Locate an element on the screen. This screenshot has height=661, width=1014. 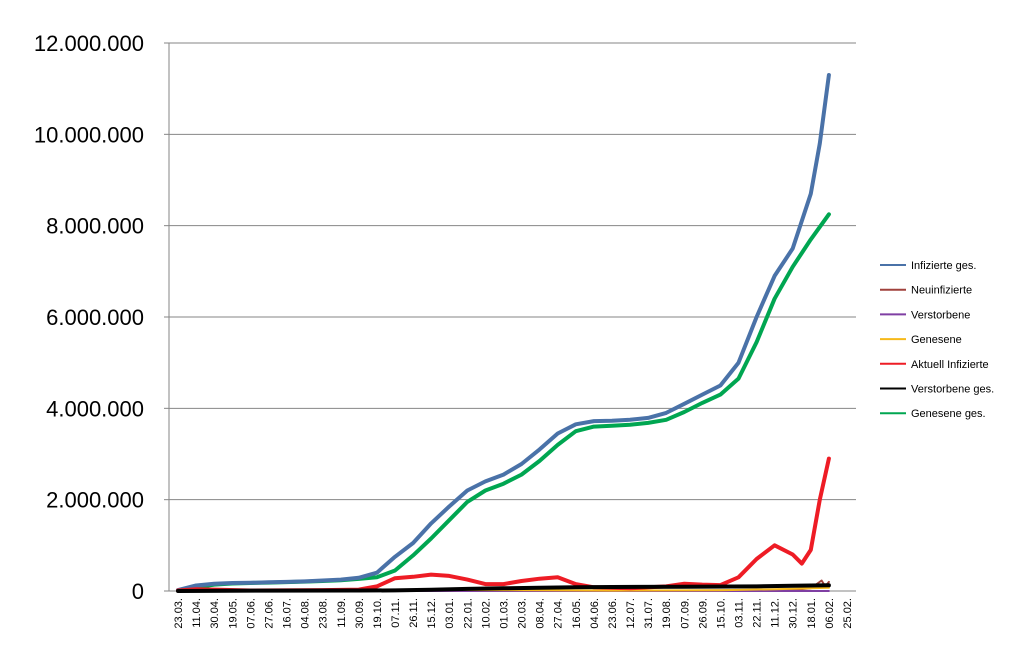
x-tick-label: 01.03. is located at coordinates (504, 613).